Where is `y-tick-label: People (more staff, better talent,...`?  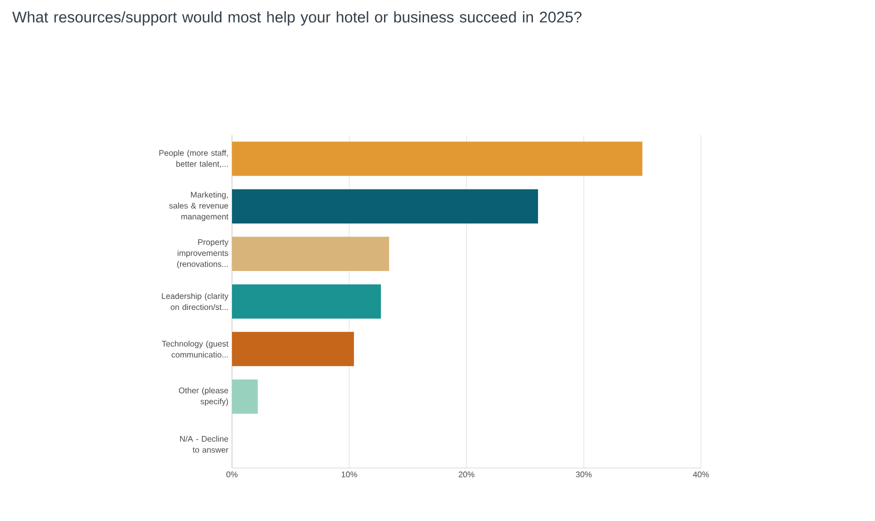
y-tick-label: People (more staff, better talent,... is located at coordinates (193, 159).